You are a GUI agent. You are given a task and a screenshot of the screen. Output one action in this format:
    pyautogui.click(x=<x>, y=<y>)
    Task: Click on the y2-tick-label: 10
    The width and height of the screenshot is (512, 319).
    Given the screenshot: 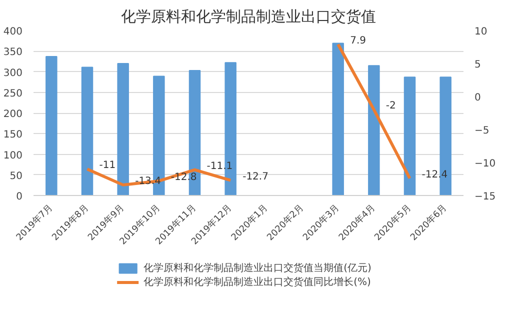 What is the action you would take?
    pyautogui.click(x=481, y=32)
    